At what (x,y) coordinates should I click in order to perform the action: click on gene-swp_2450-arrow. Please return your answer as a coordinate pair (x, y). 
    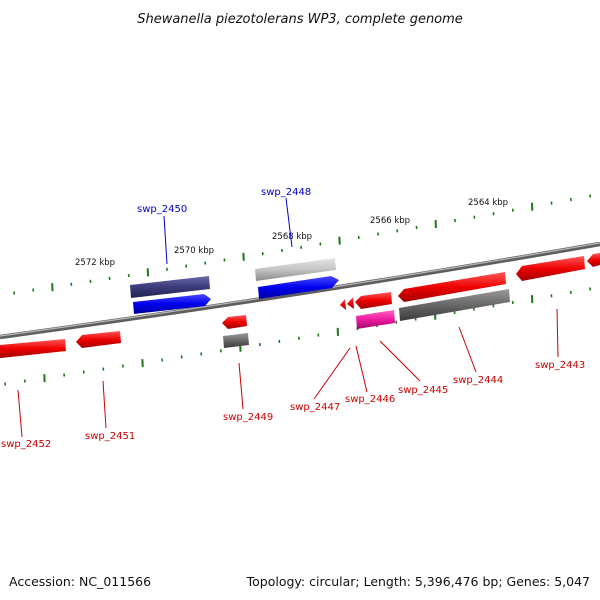
    Looking at the image, I should click on (172, 304).